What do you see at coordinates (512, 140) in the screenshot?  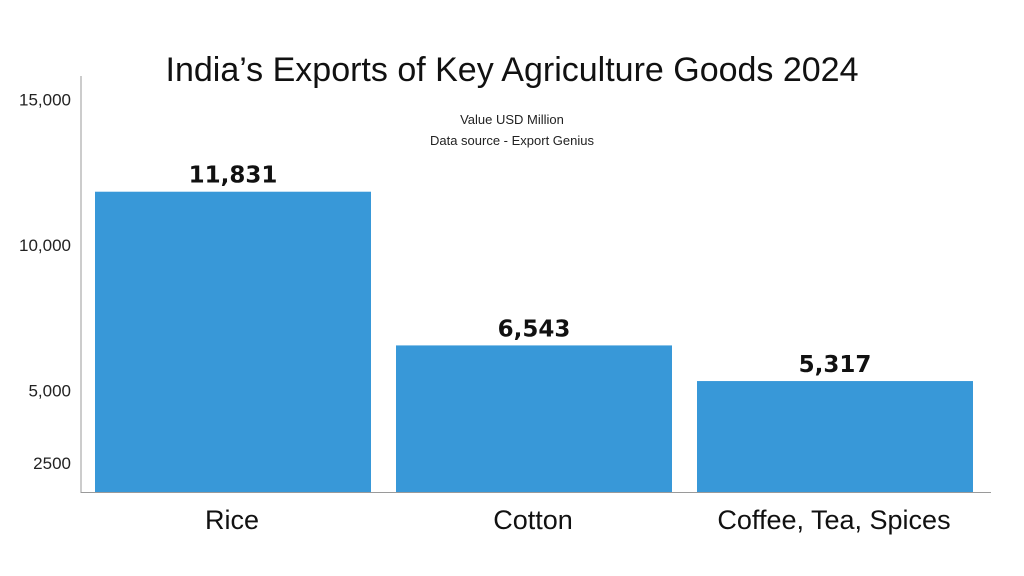 I see `chart-subtitle-source: Data source - Export Genius` at bounding box center [512, 140].